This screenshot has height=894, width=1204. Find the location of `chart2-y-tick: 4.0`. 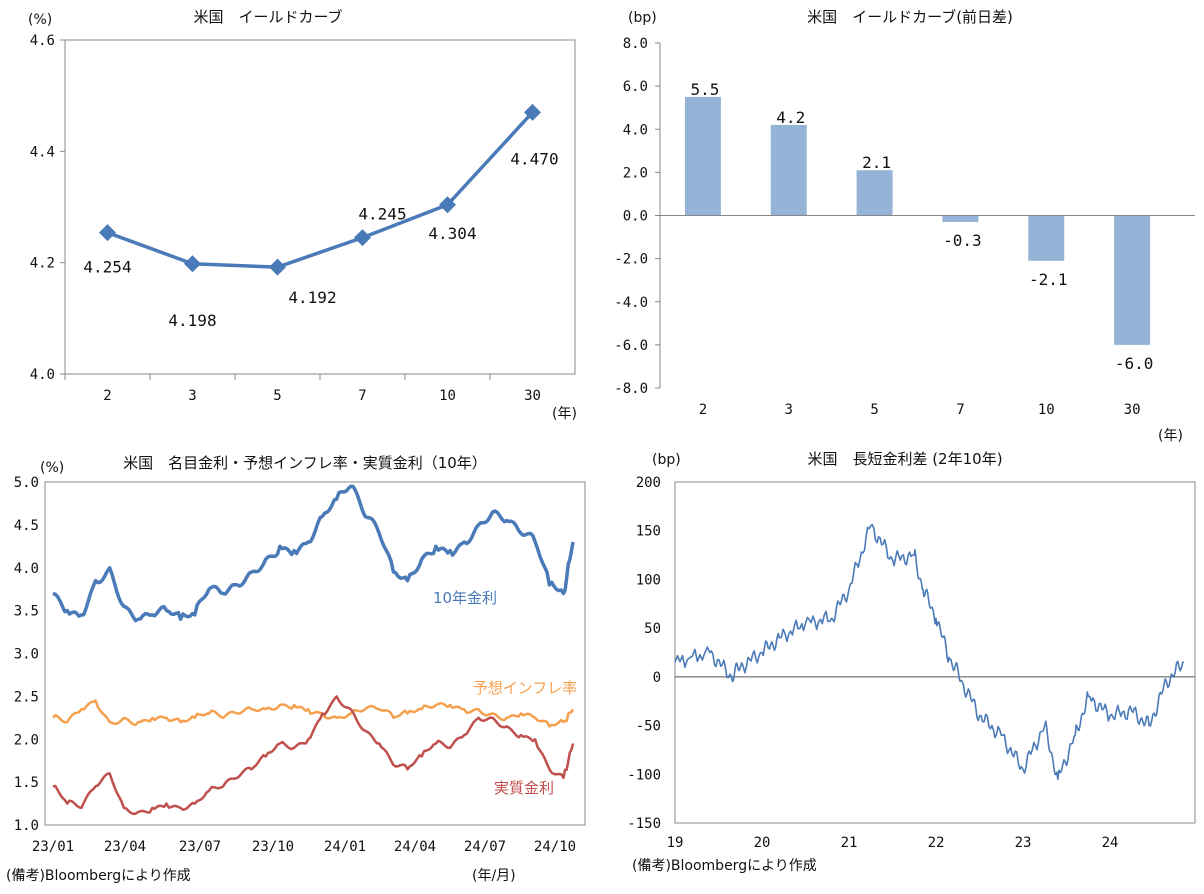

chart2-y-tick: 4.0 is located at coordinates (635, 130).